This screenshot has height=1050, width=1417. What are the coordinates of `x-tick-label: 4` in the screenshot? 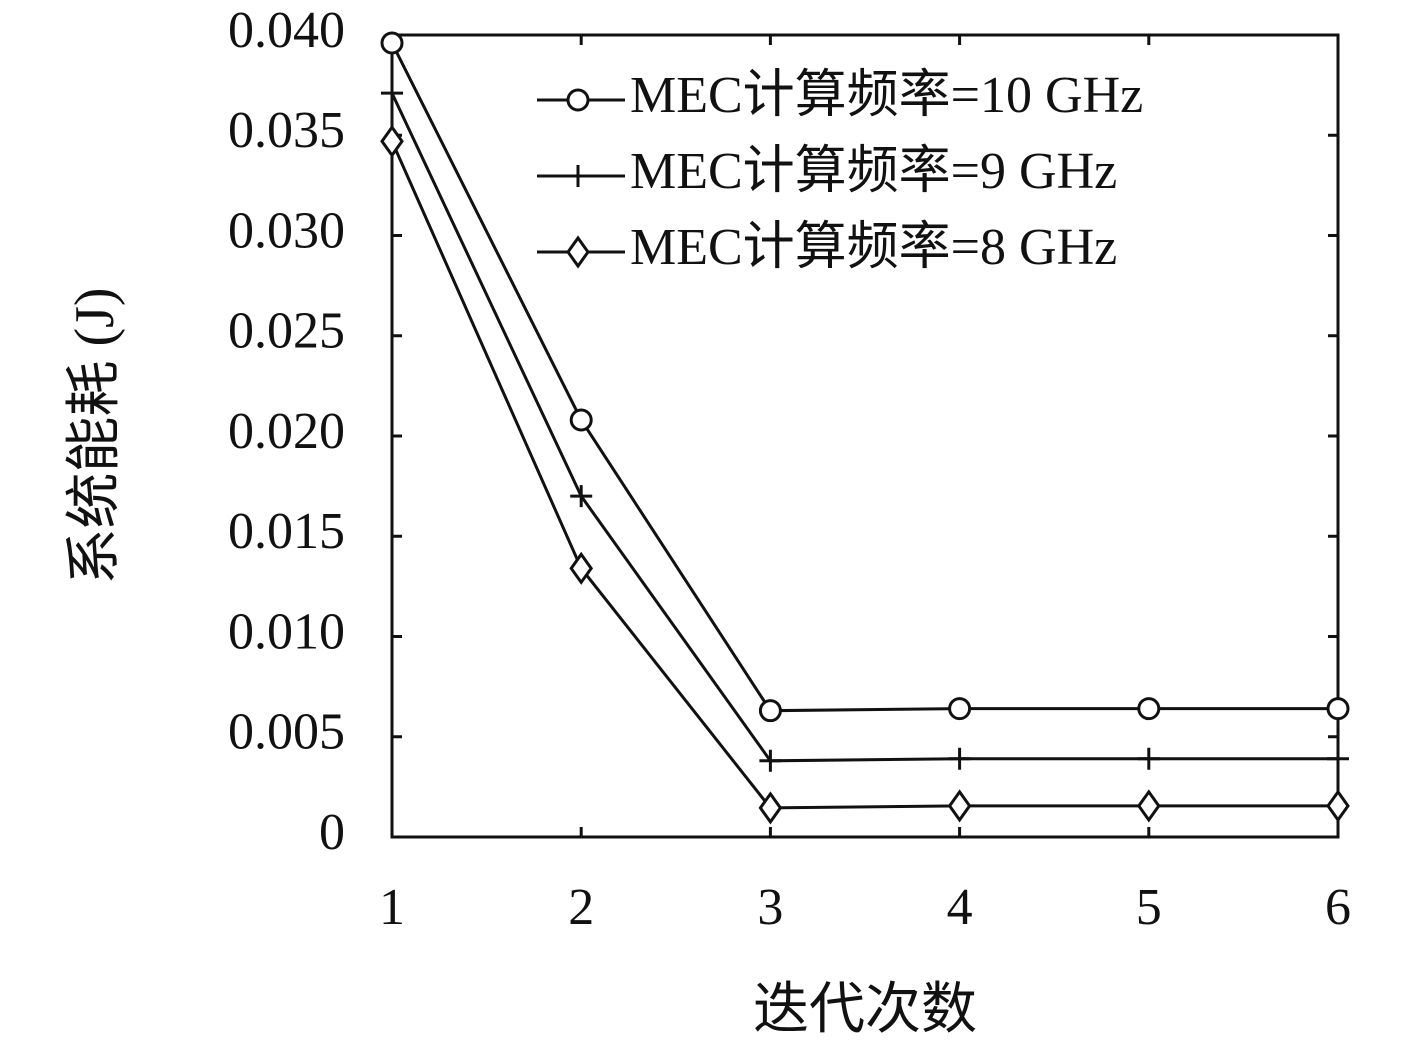 It's located at (960, 907).